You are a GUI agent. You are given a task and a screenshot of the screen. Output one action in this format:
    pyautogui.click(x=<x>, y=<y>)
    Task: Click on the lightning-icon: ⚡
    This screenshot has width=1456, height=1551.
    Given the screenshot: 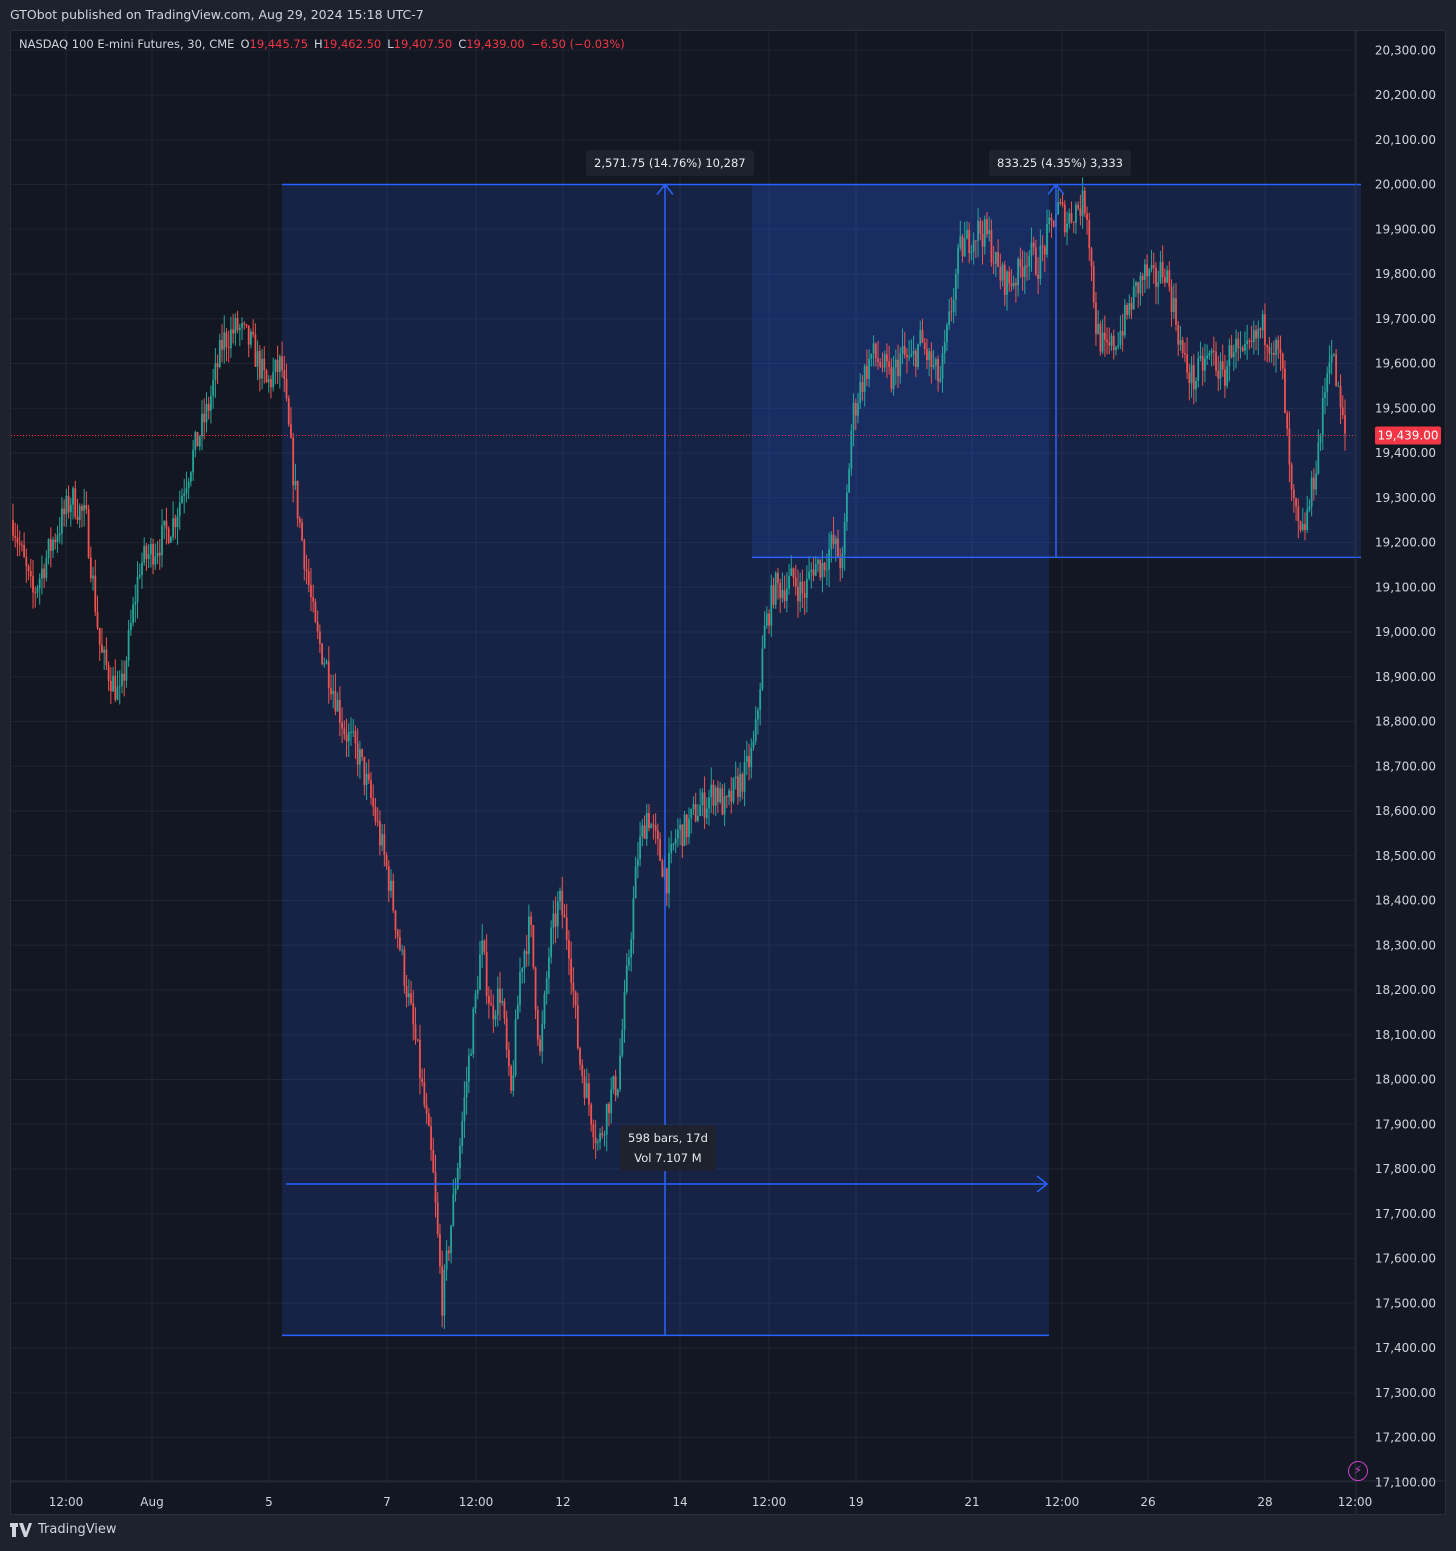 What is the action you would take?
    pyautogui.click(x=1358, y=1471)
    